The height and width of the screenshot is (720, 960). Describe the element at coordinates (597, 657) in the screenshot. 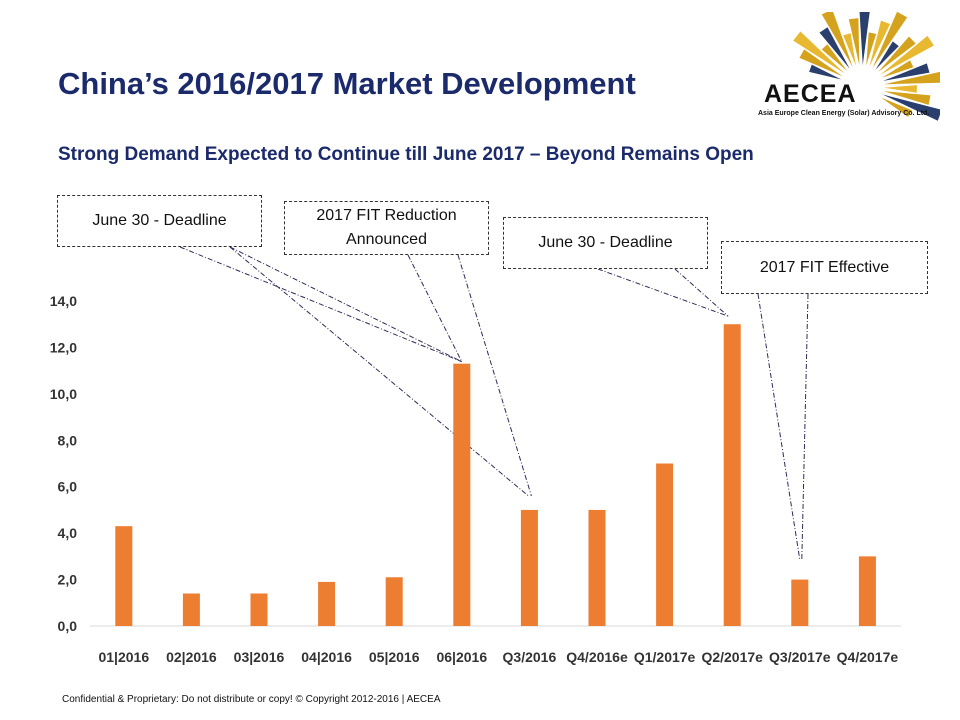

I see `category-label: Q4/2016e` at that location.